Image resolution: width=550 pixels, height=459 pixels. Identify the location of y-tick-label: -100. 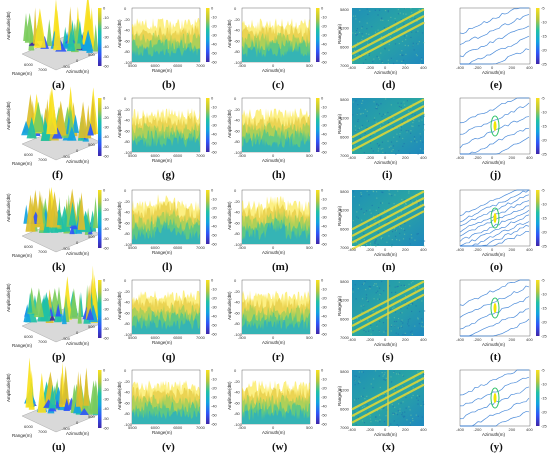
(238, 424).